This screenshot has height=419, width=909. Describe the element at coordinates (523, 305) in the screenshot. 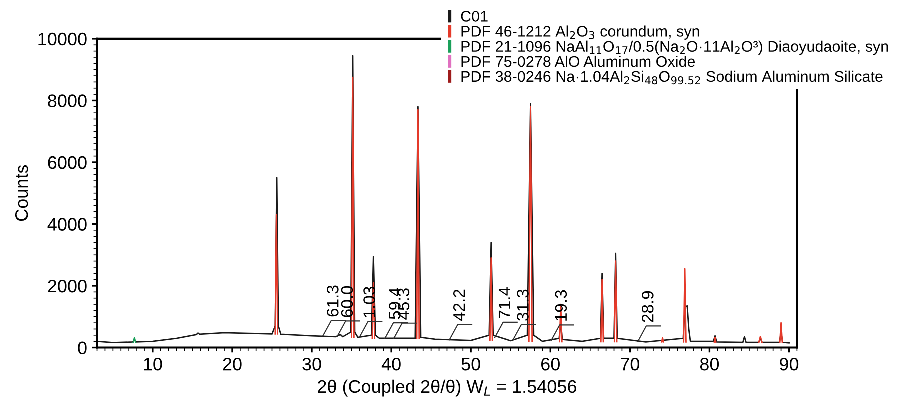

I see `annotation: 31.3` at that location.